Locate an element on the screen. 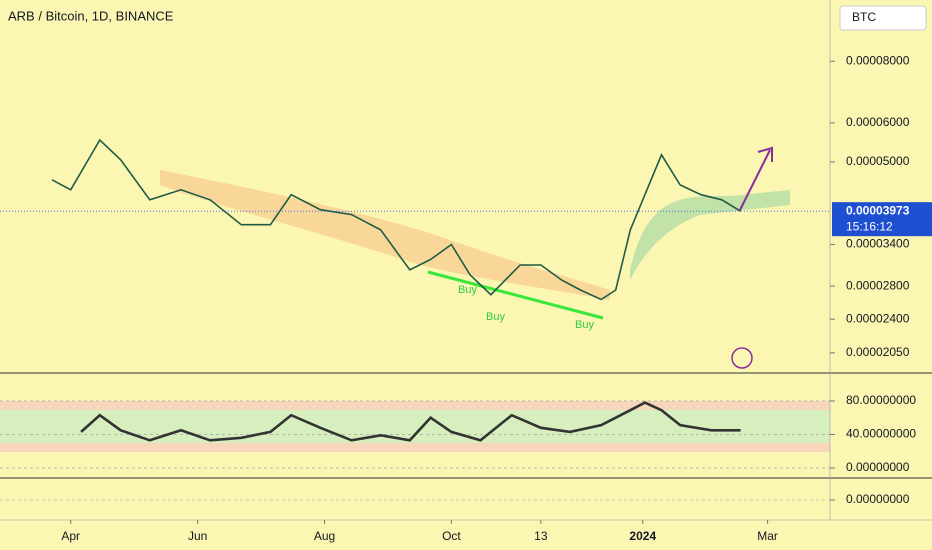 This screenshot has width=932, height=550. trend-line is located at coordinates (515, 295).